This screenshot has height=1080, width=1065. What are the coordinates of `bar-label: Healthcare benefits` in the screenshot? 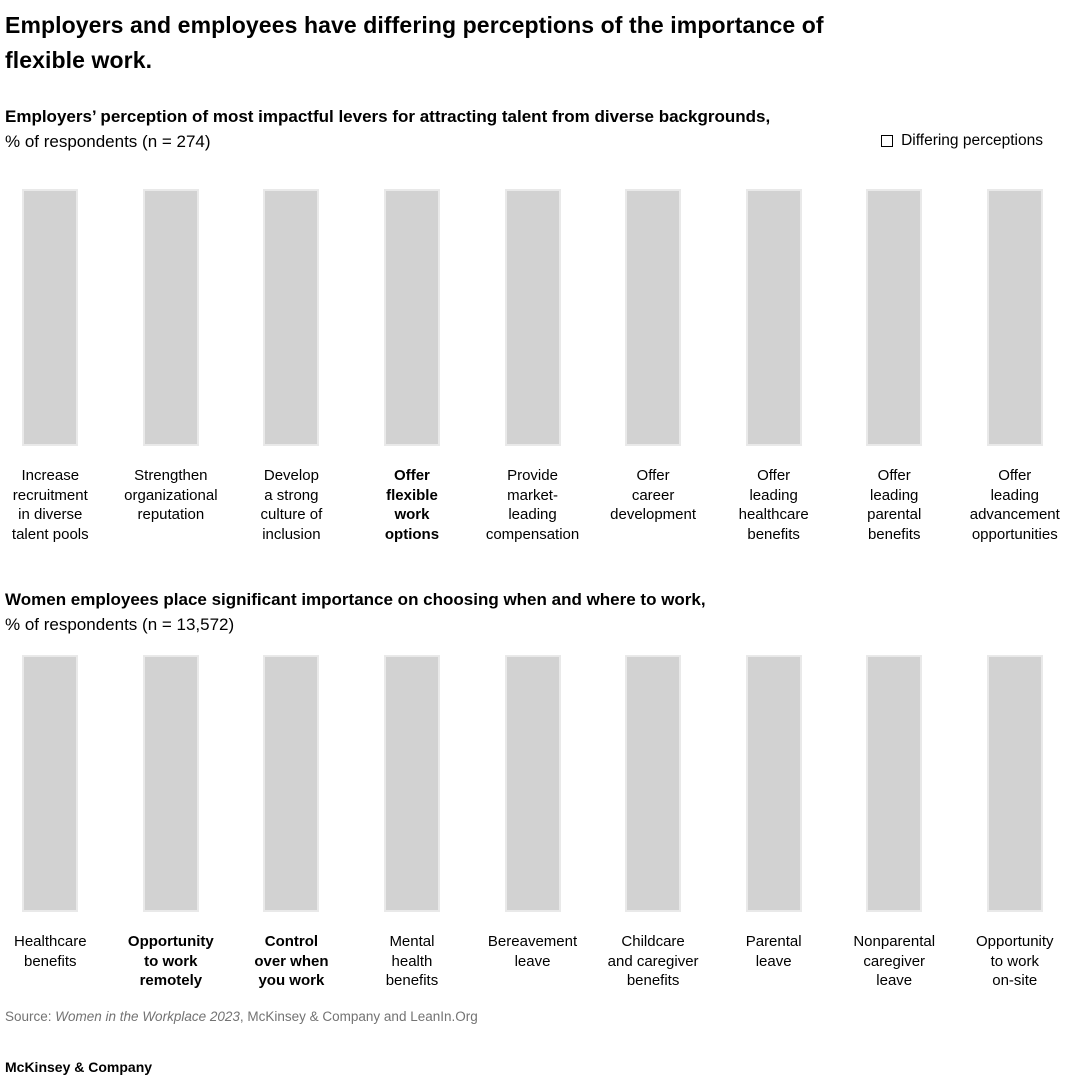 It's located at (50, 951).